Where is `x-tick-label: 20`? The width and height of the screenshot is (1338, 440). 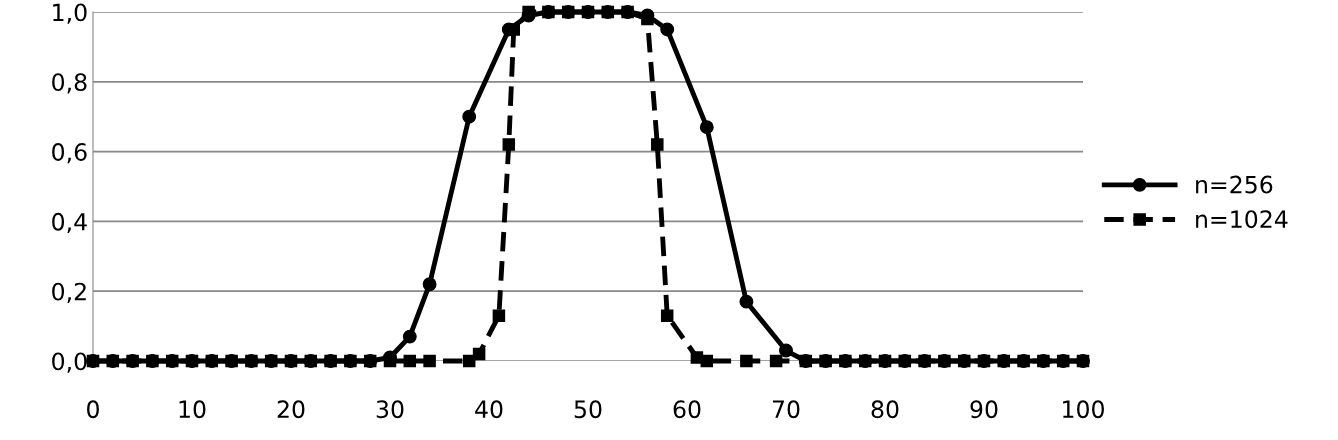
x-tick-label: 20 is located at coordinates (291, 409).